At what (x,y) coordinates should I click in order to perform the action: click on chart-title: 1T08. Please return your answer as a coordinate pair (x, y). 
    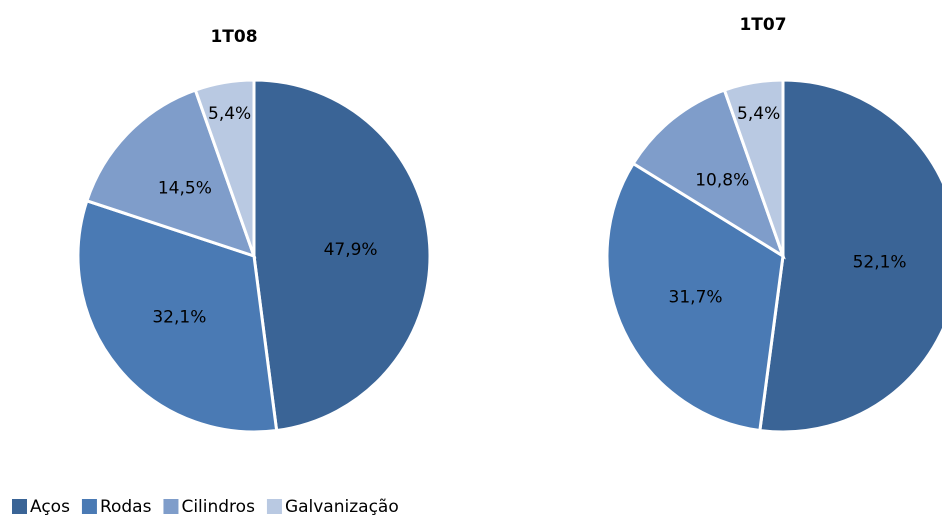
    Looking at the image, I should click on (233, 37).